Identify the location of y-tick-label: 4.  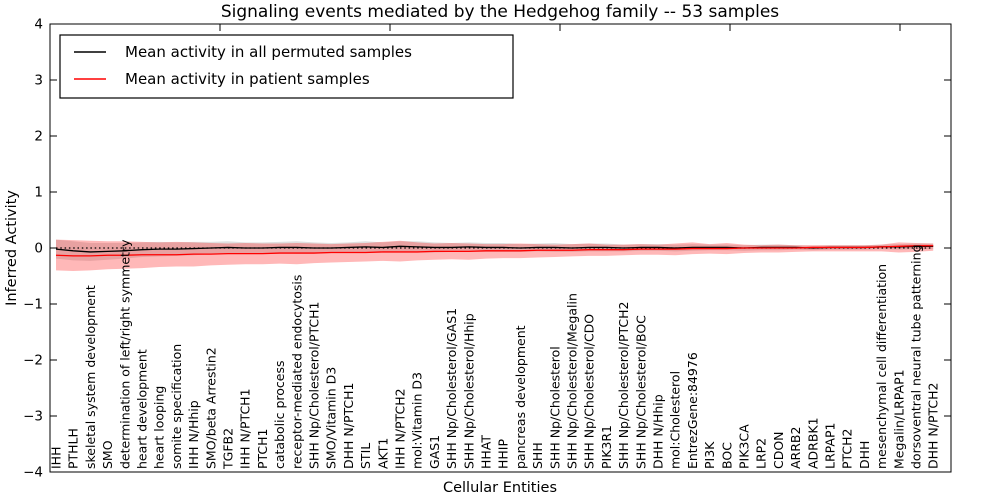
(38, 25).